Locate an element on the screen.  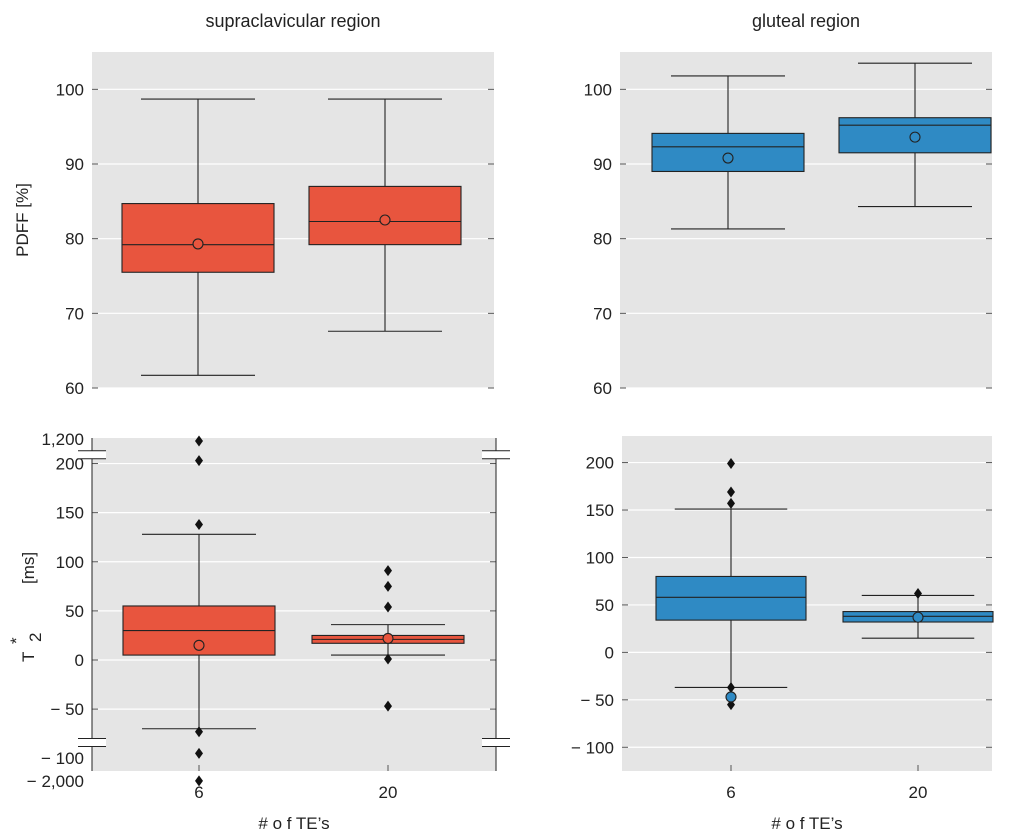
y-axis-label-t2: T * 2 [ms] is located at coordinates (26, 607).